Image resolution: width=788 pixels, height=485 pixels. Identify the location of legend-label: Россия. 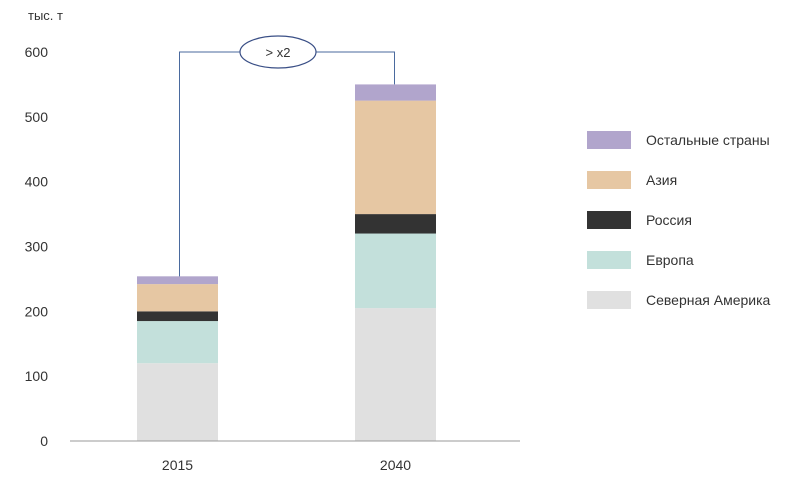
(669, 220).